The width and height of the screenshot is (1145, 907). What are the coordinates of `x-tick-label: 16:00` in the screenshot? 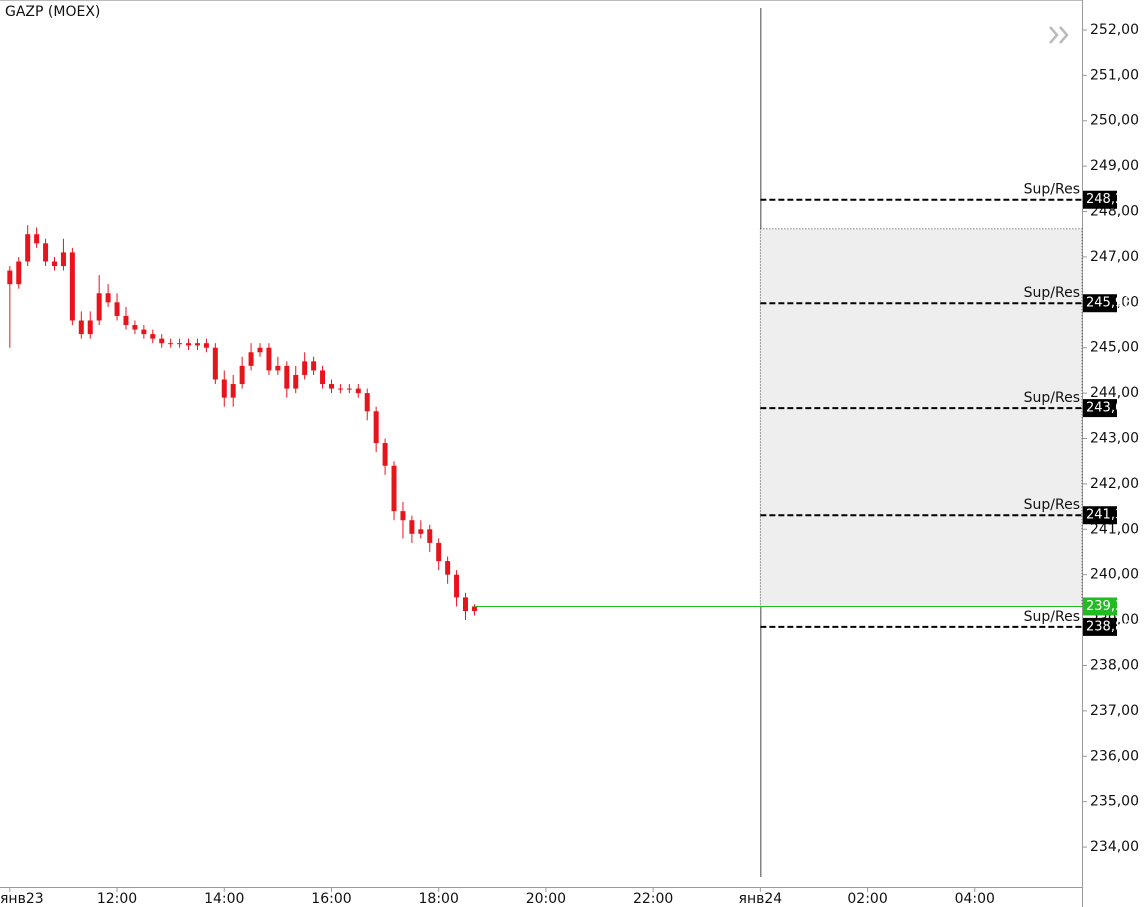 It's located at (331, 899).